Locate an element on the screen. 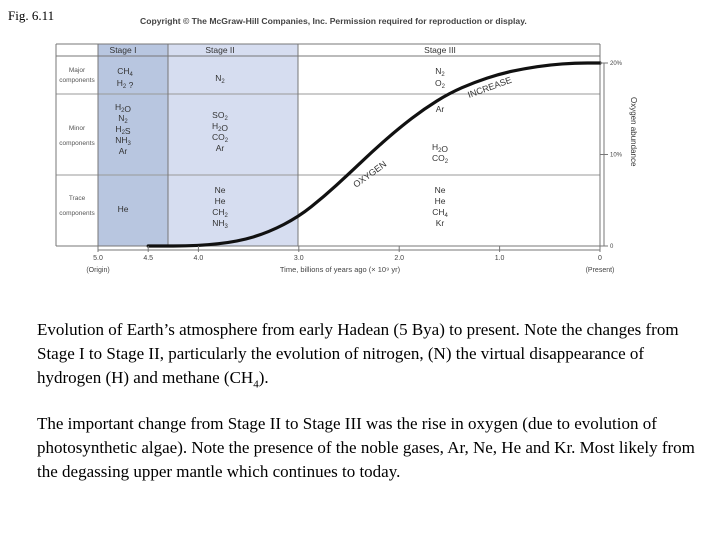  cell-stage1-minor-4: Ar is located at coordinates (123, 151).